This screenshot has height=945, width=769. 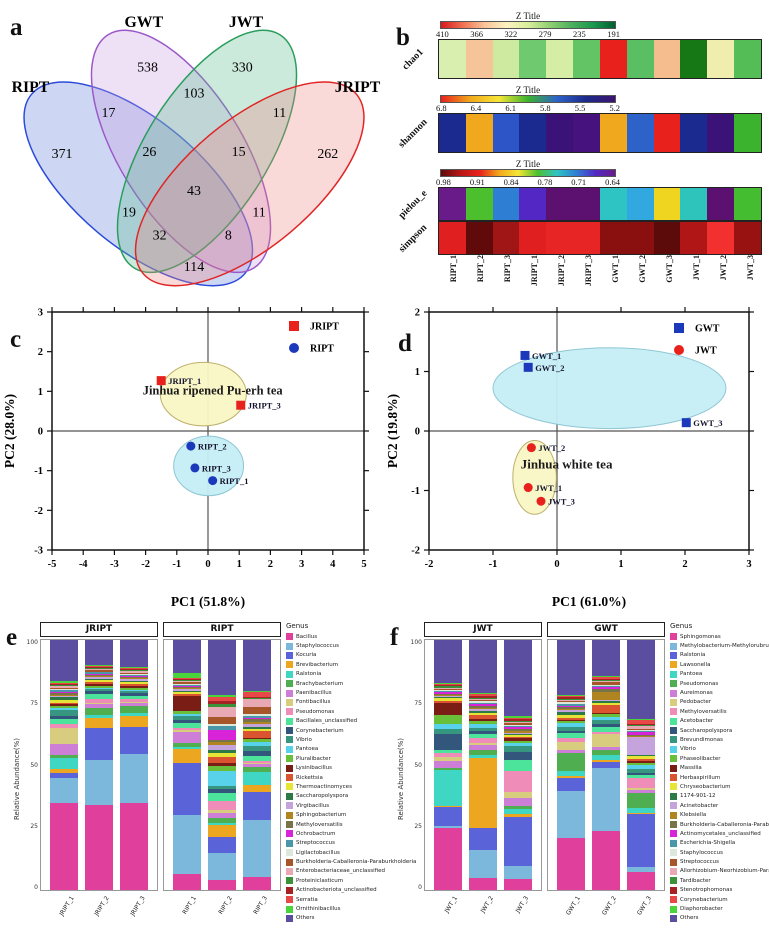 I want to click on bars-y-tick: 0, so click(x=36, y=887).